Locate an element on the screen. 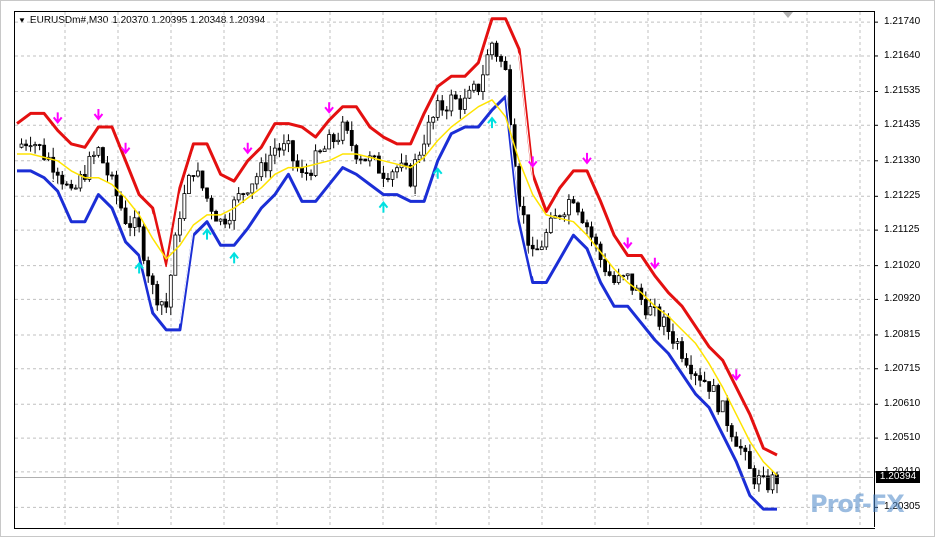 The width and height of the screenshot is (935, 537). chart-shift-icon is located at coordinates (788, 15).